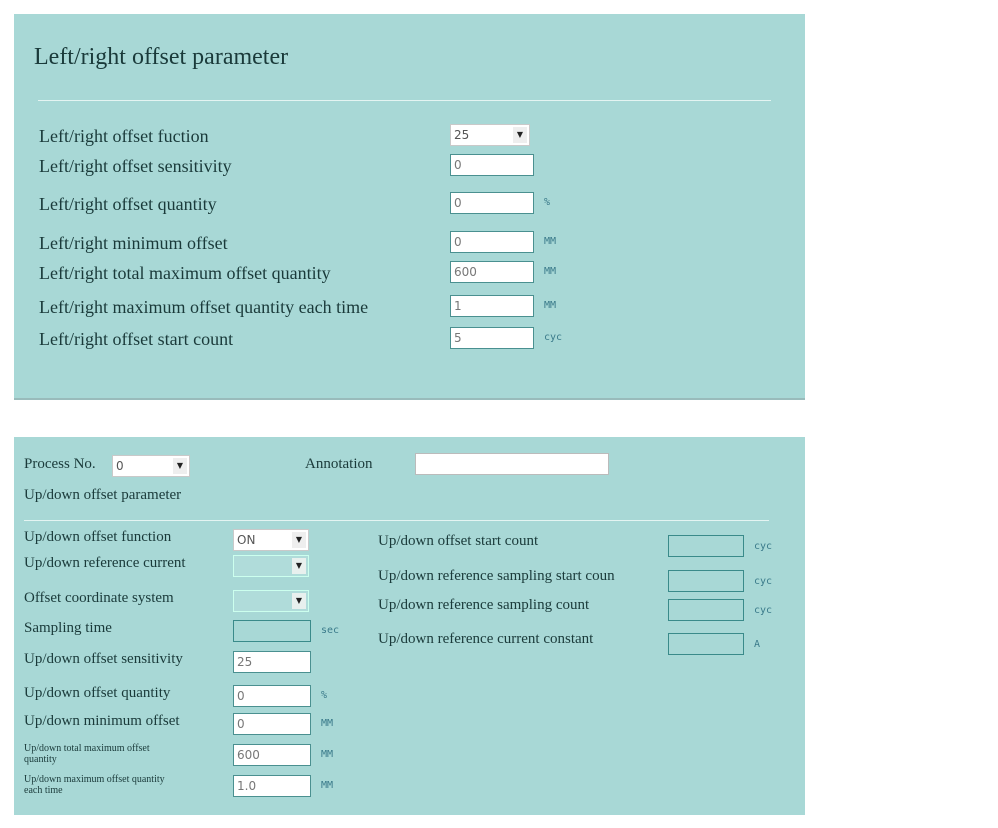 The width and height of the screenshot is (998, 828). What do you see at coordinates (272, 662) in the screenshot?
I see `value-input: 25` at bounding box center [272, 662].